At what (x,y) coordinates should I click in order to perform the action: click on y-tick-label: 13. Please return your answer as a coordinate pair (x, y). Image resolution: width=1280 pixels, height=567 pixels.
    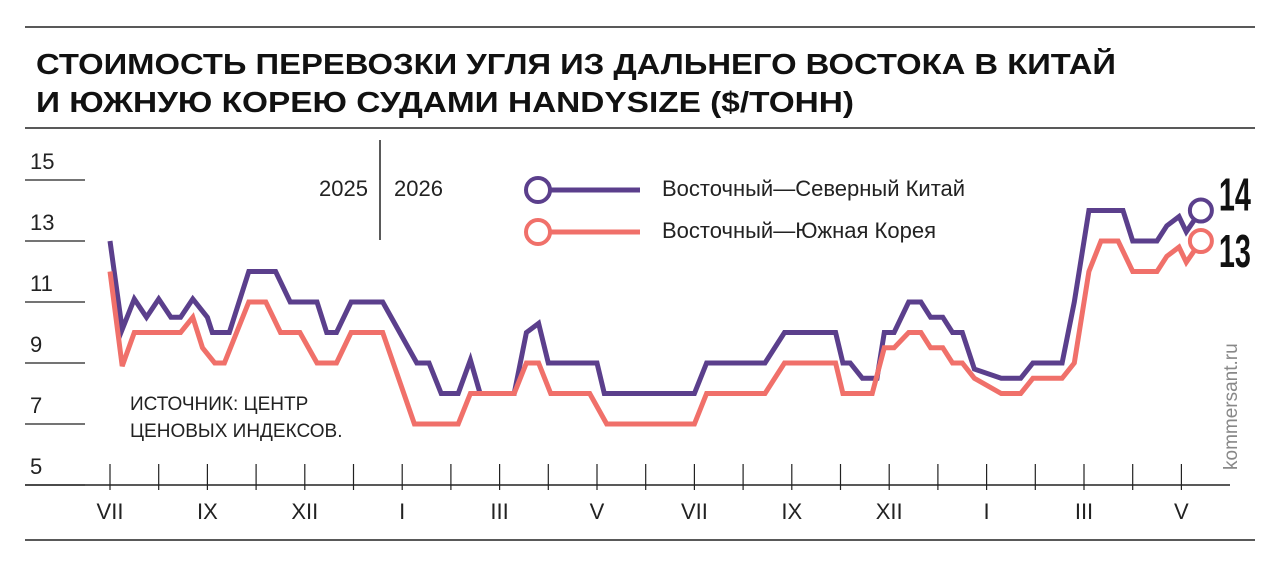
    Looking at the image, I should click on (42, 222).